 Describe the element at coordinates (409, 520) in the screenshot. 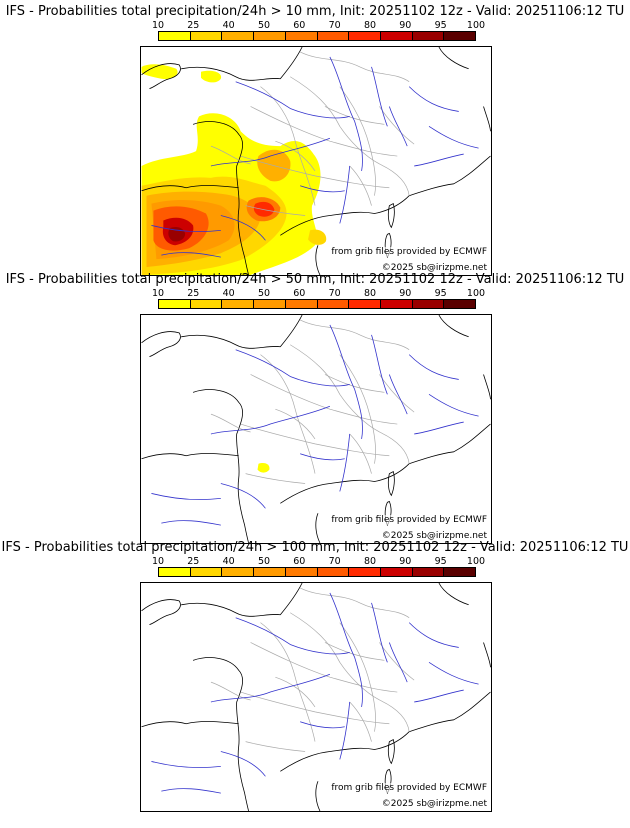

I see `source-credit: from grib files provided by ECMWF` at that location.